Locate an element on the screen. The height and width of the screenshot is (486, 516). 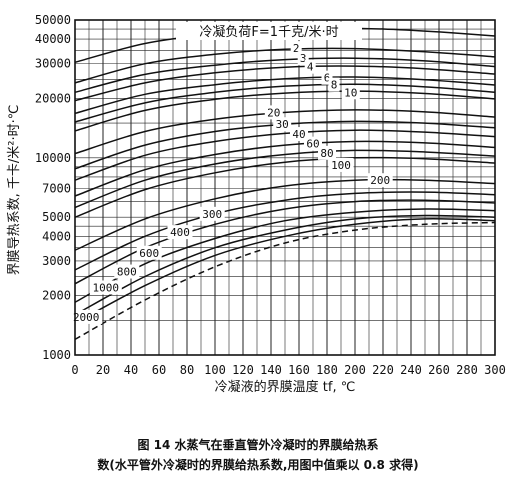
x-tick-label: 160 is located at coordinates (299, 370).